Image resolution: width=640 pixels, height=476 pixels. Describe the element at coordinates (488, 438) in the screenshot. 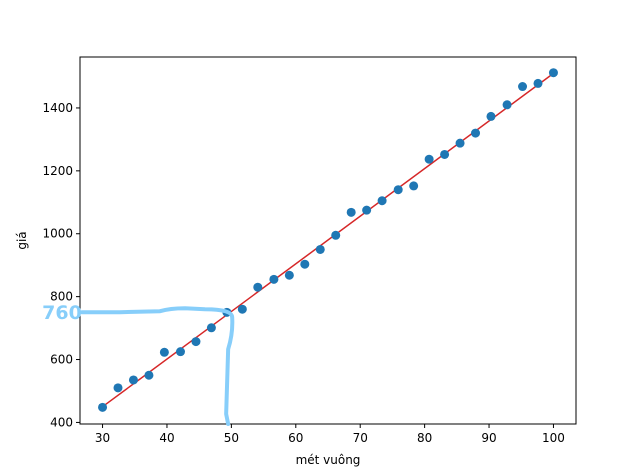

I see `x-tick-label: 90` at that location.